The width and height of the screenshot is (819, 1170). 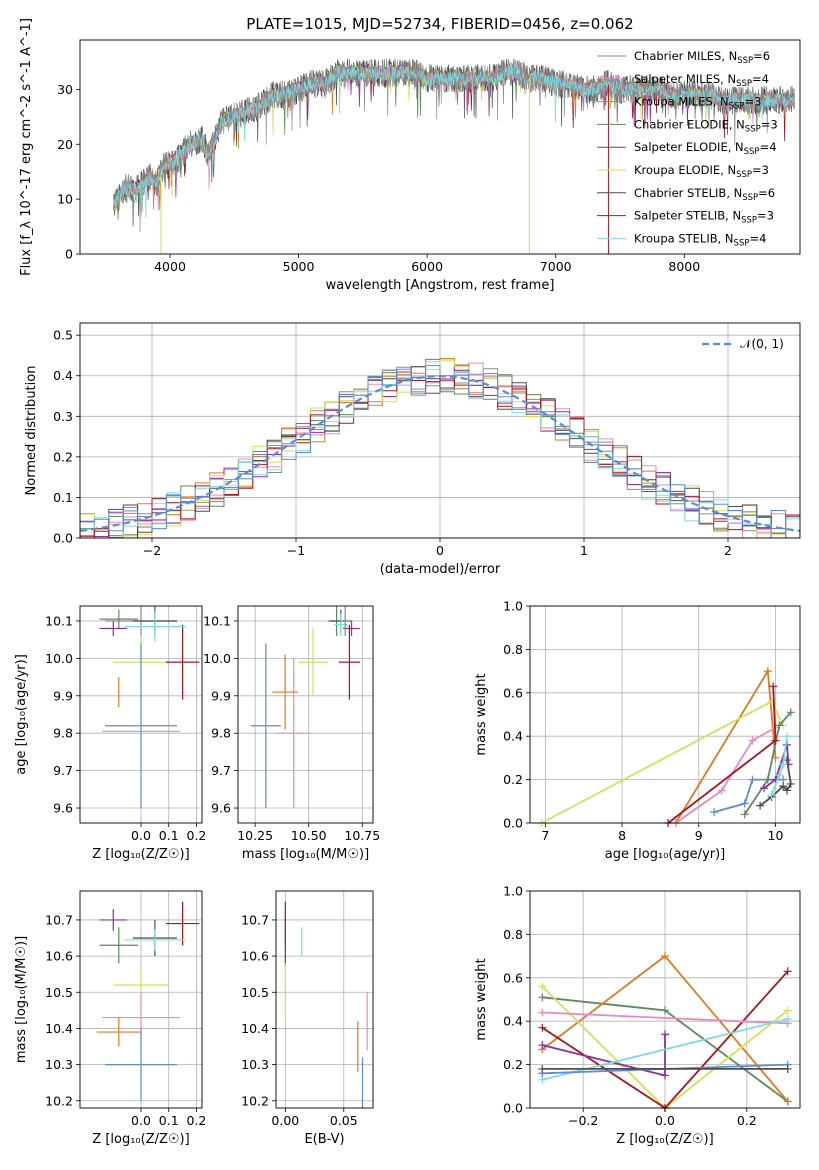 What do you see at coordinates (69, 254) in the screenshot?
I see `y-tick-label: 0` at bounding box center [69, 254].